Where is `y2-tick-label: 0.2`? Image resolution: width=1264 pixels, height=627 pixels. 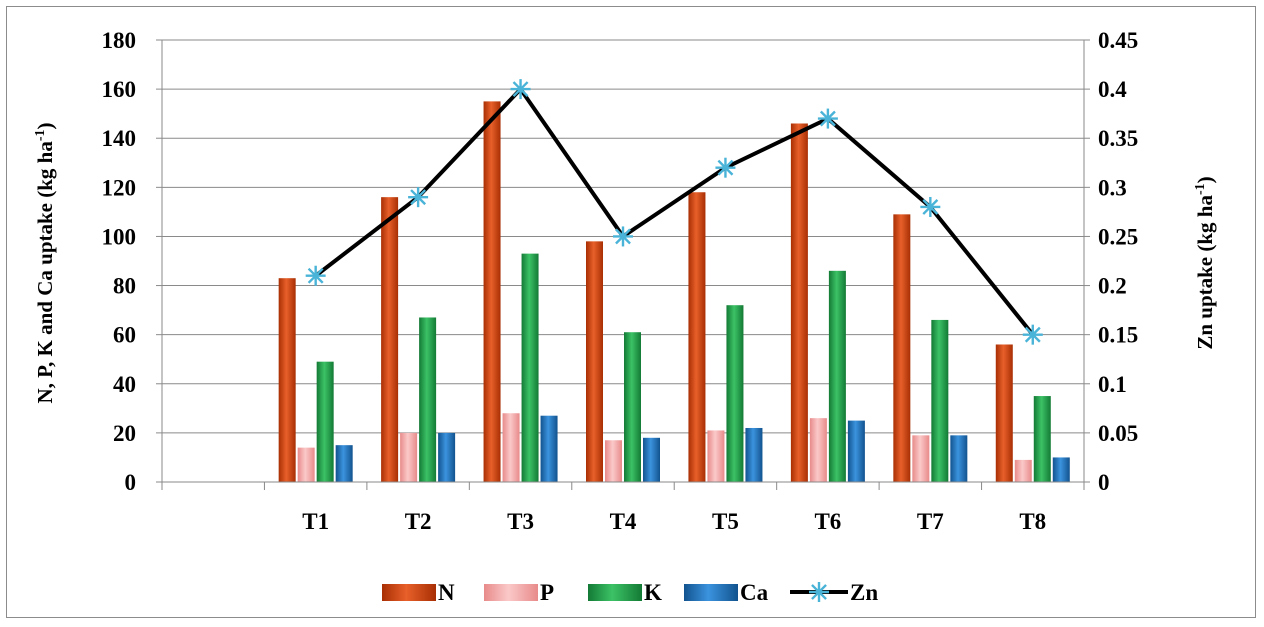
y2-tick-label: 0.2 is located at coordinates (1112, 286).